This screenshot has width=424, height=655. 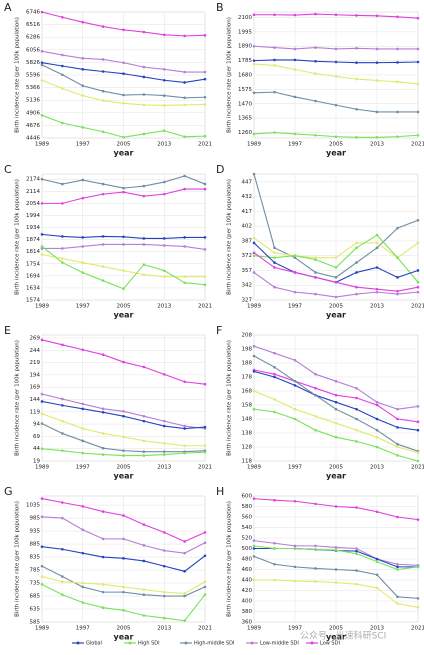 I want to click on y-tick-label: 5596, so click(x=33, y=76).